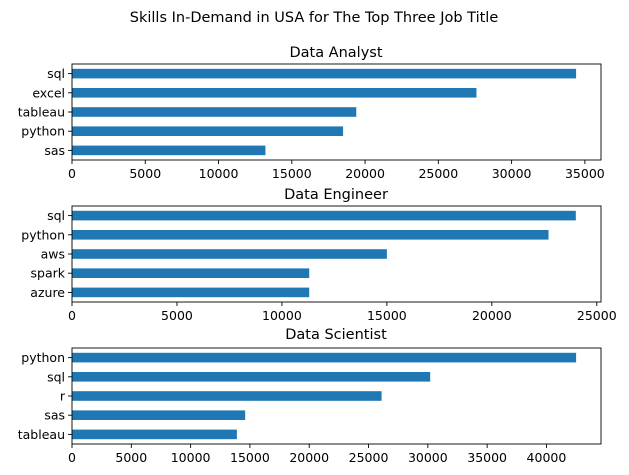  I want to click on bar-r, so click(227, 396).